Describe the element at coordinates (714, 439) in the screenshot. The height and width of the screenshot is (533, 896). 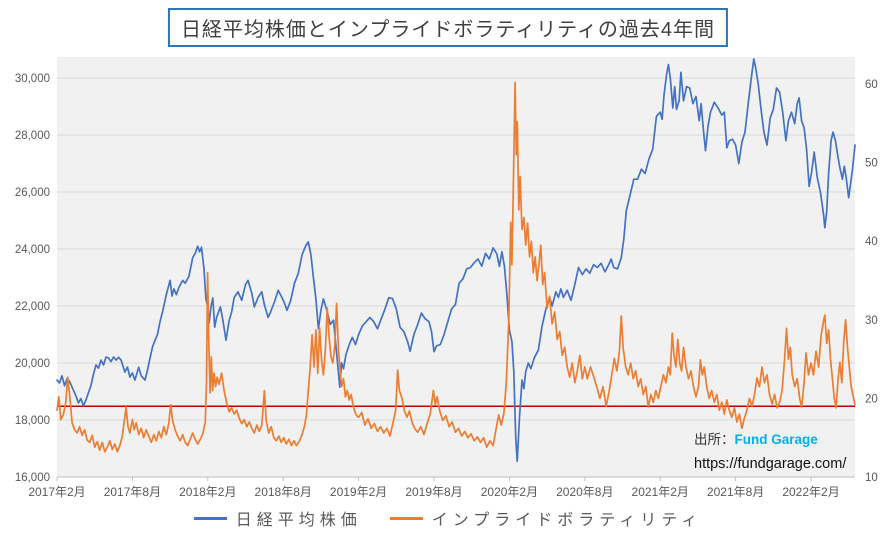
I see `source-label: 出所：` at that location.